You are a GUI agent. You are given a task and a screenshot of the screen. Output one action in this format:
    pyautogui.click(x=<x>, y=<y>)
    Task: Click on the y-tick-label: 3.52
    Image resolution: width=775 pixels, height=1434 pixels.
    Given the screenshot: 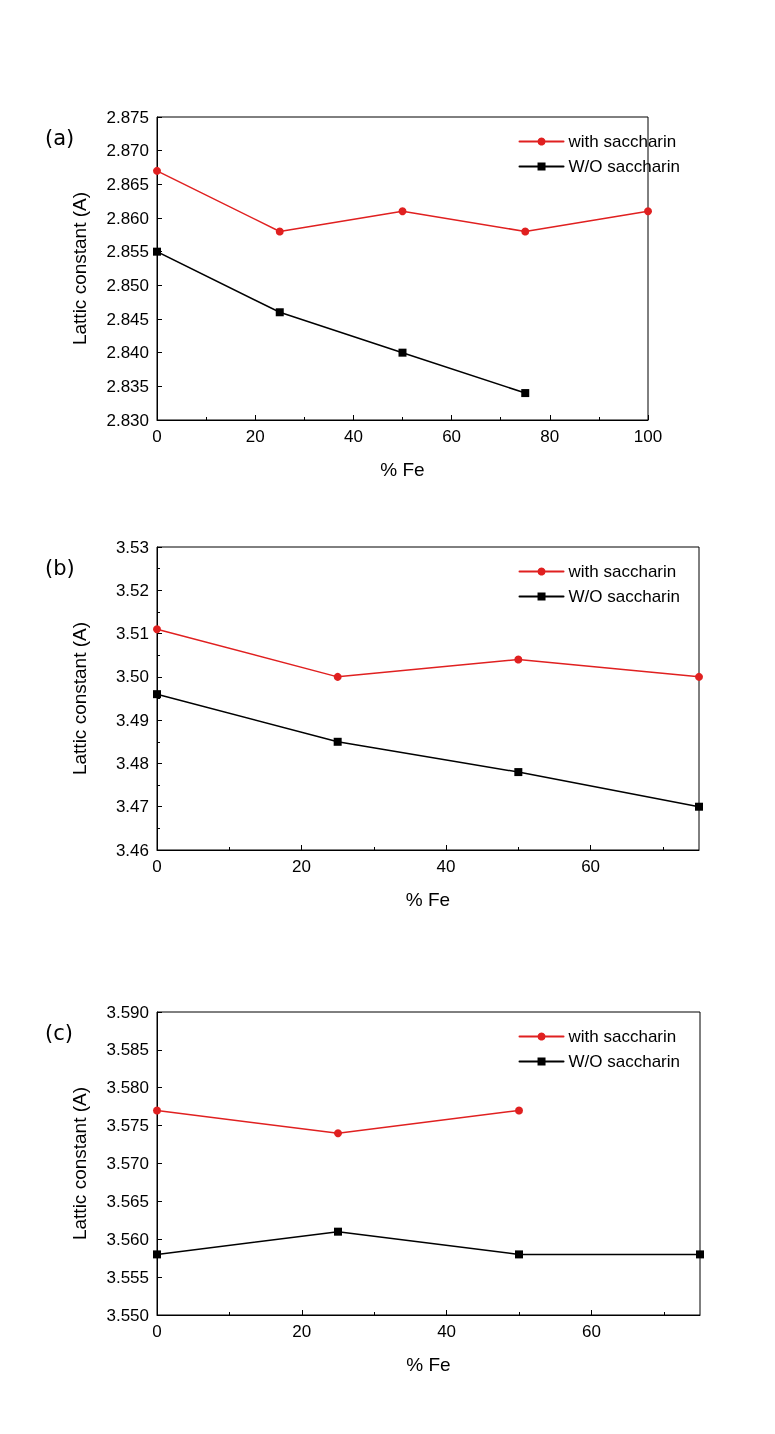 What is the action you would take?
    pyautogui.click(x=132, y=590)
    